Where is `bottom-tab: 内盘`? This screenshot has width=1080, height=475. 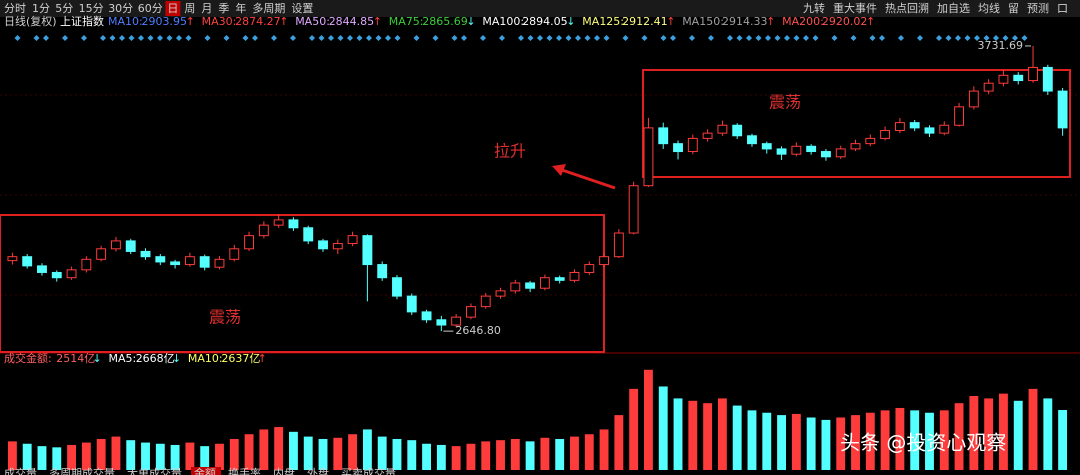
bottom-tab: 内盘 is located at coordinates (284, 470).